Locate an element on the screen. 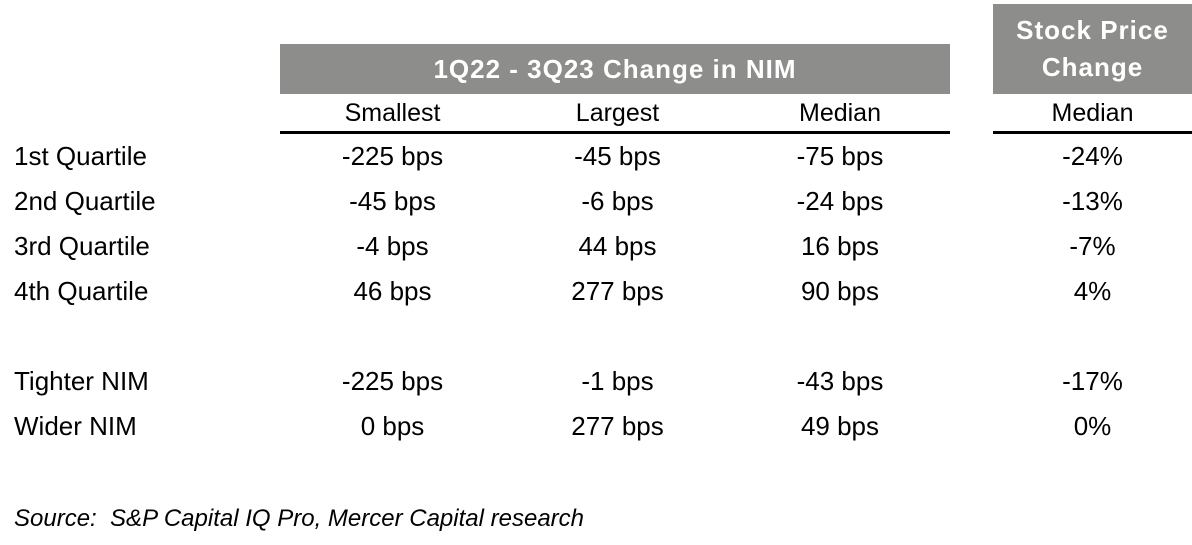 The image size is (1192, 545). cell-stock-median: -24% is located at coordinates (1092, 156).